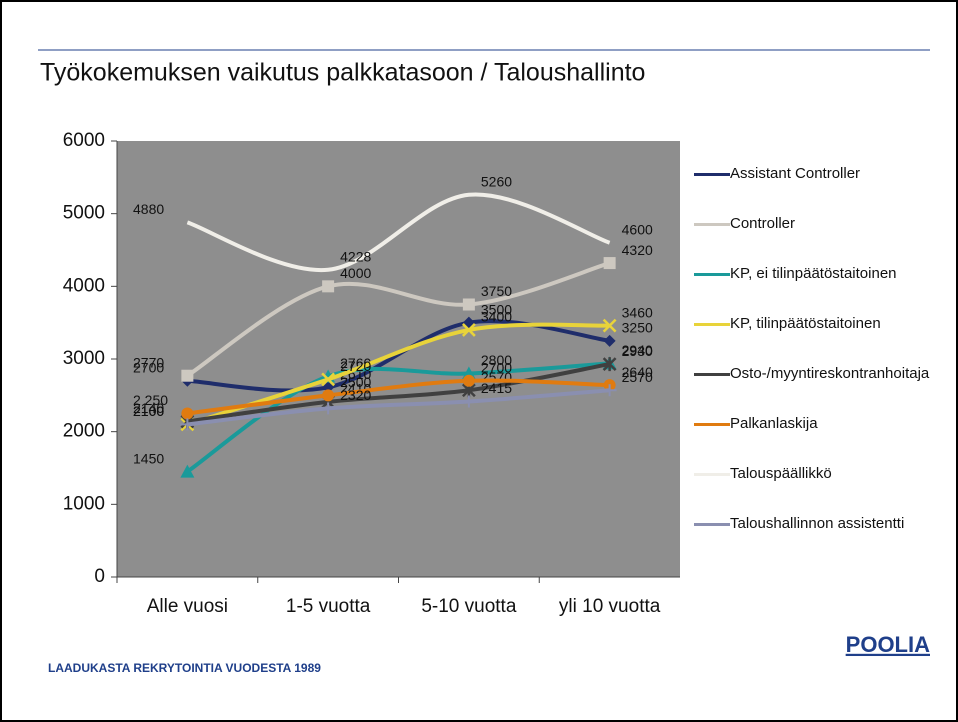 This screenshot has width=958, height=722. Describe the element at coordinates (355, 395) in the screenshot. I see `data-label: 2320` at that location.